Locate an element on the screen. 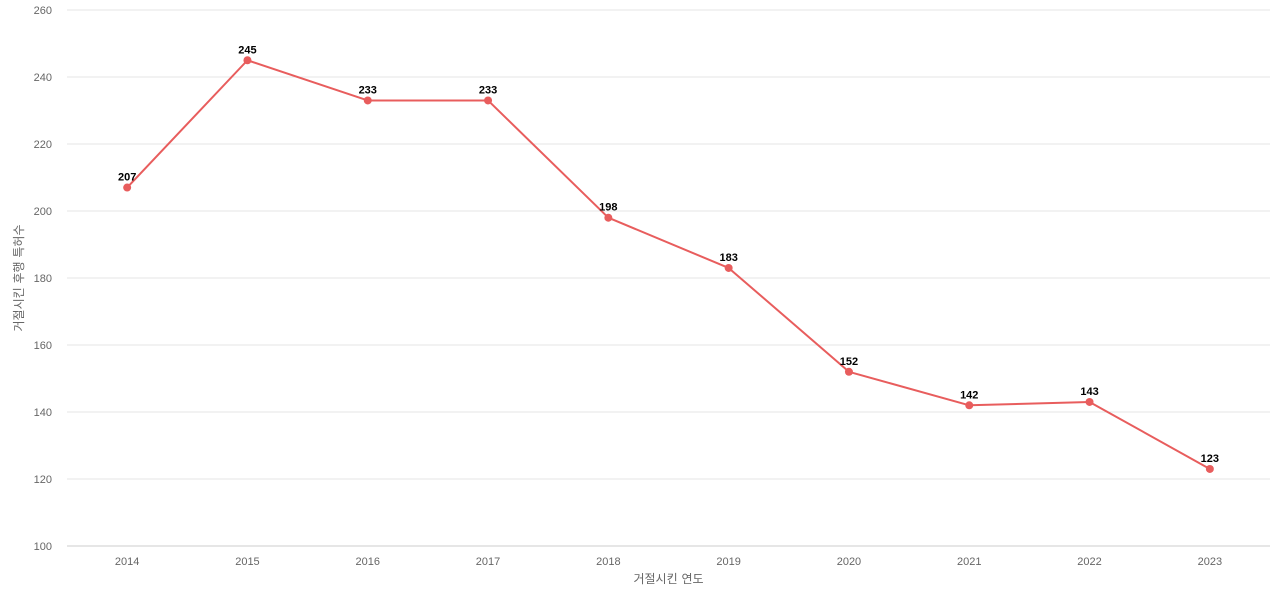 This screenshot has height=600, width=1280. y-tick-label: 200 is located at coordinates (43, 212).